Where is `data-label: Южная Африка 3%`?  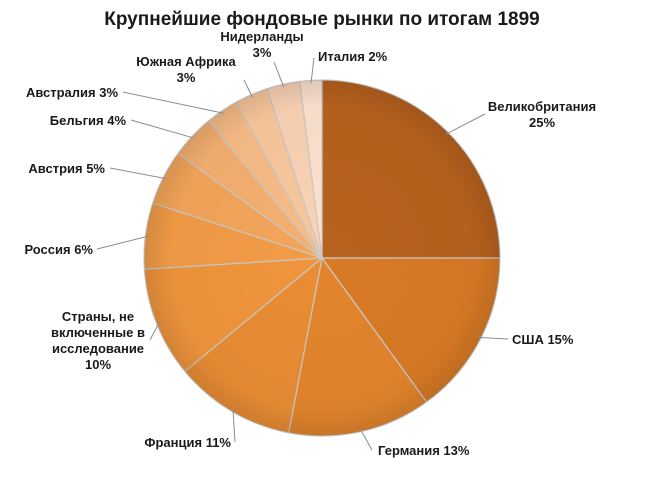 data-label: Южная Африка 3% is located at coordinates (186, 69).